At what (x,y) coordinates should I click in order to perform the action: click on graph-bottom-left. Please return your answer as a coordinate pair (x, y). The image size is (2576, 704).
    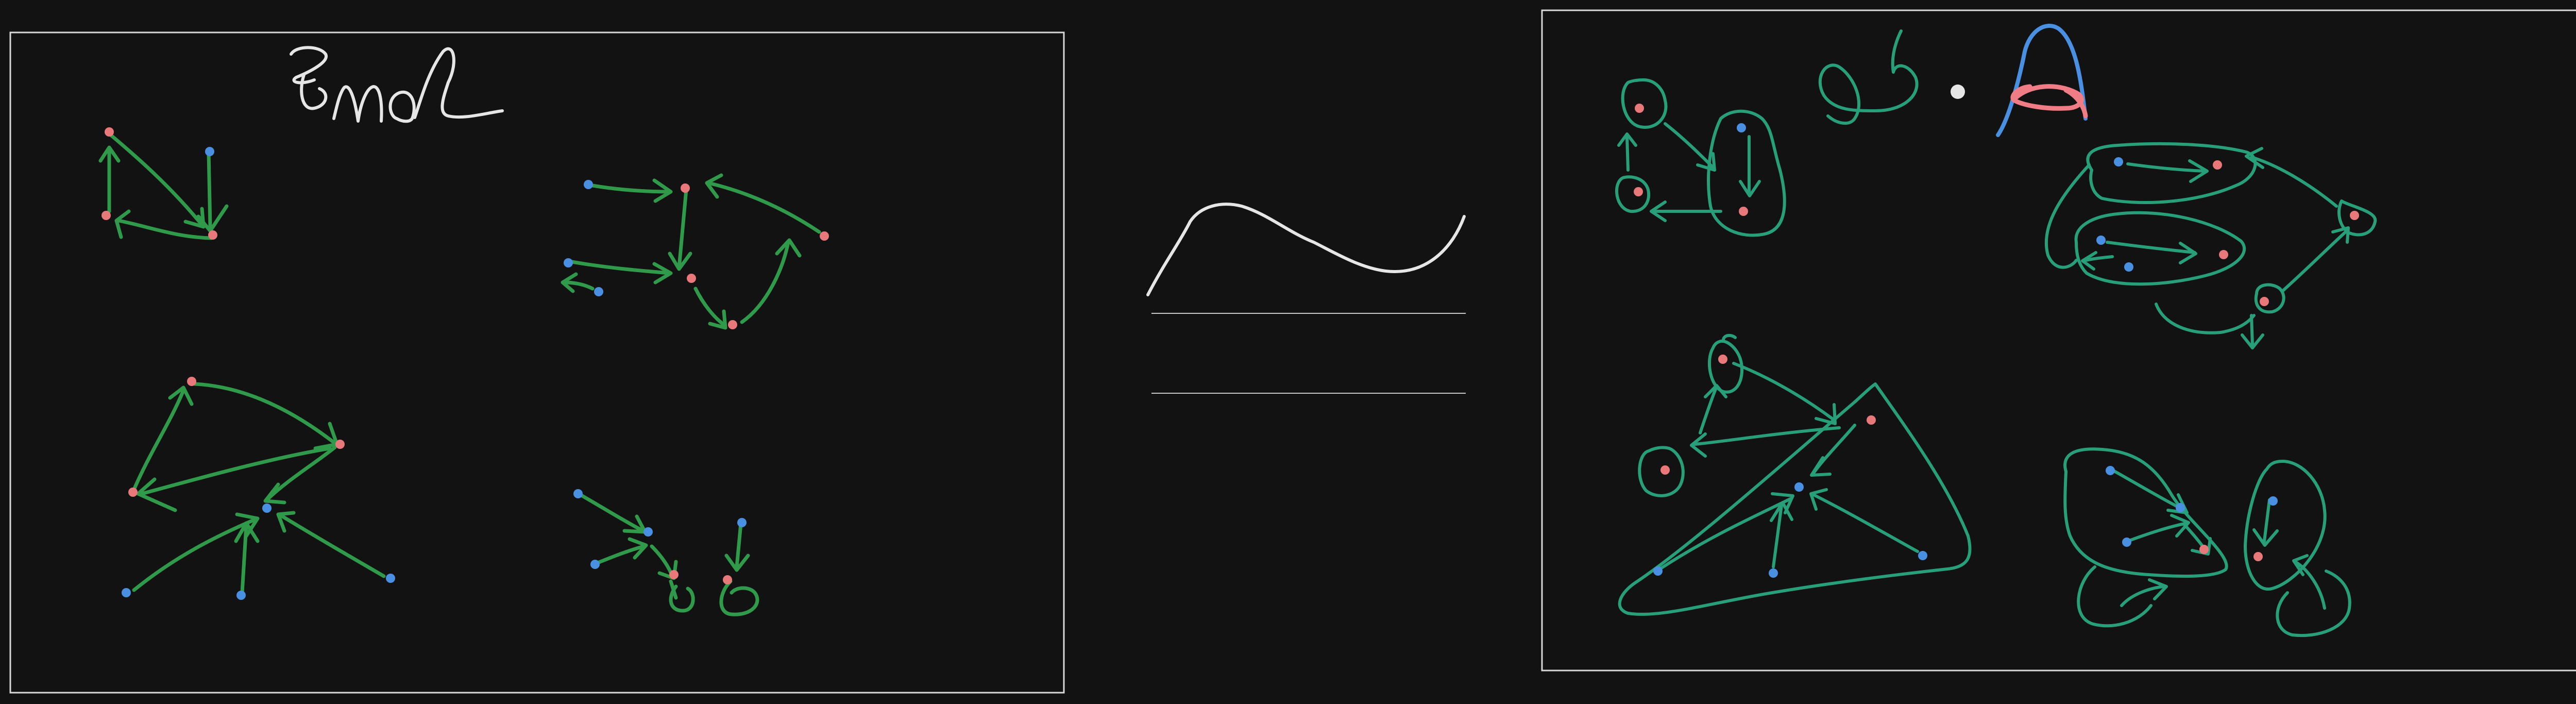
    Looking at the image, I should click on (258, 489).